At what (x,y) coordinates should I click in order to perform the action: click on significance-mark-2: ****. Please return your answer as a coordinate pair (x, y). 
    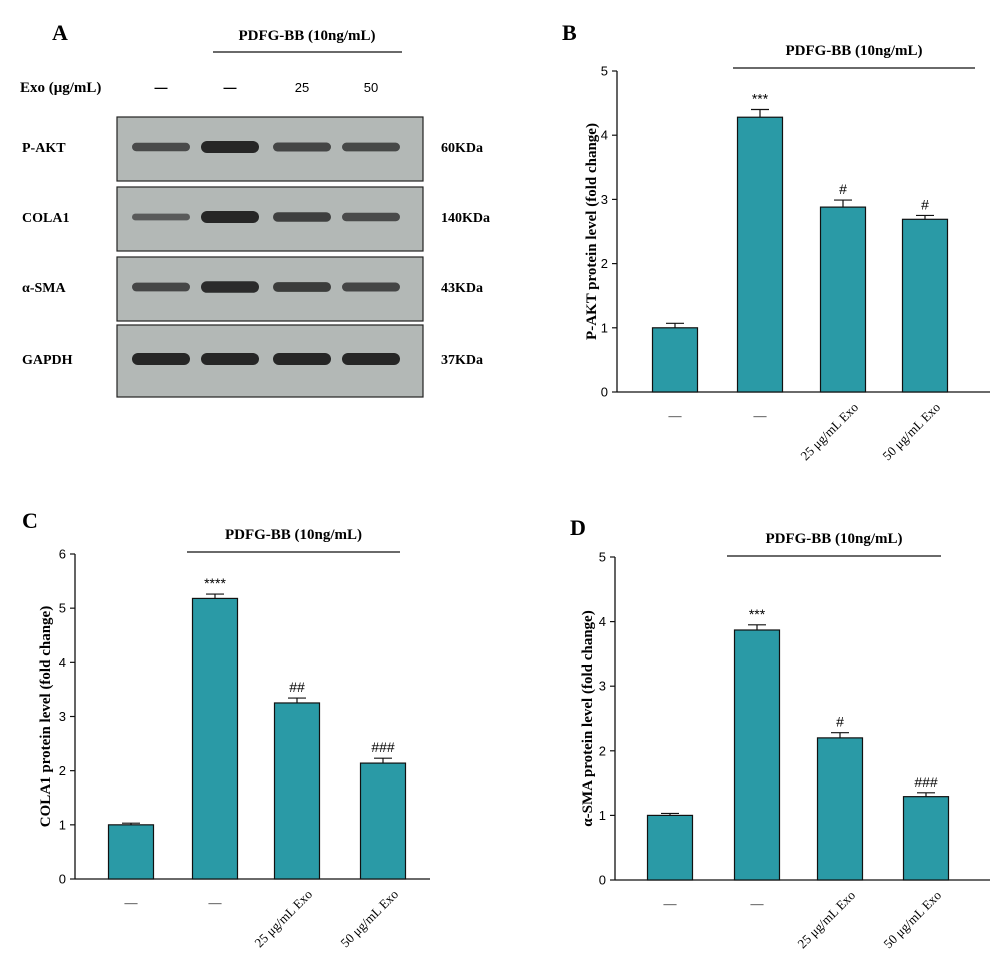
    Looking at the image, I should click on (215, 583).